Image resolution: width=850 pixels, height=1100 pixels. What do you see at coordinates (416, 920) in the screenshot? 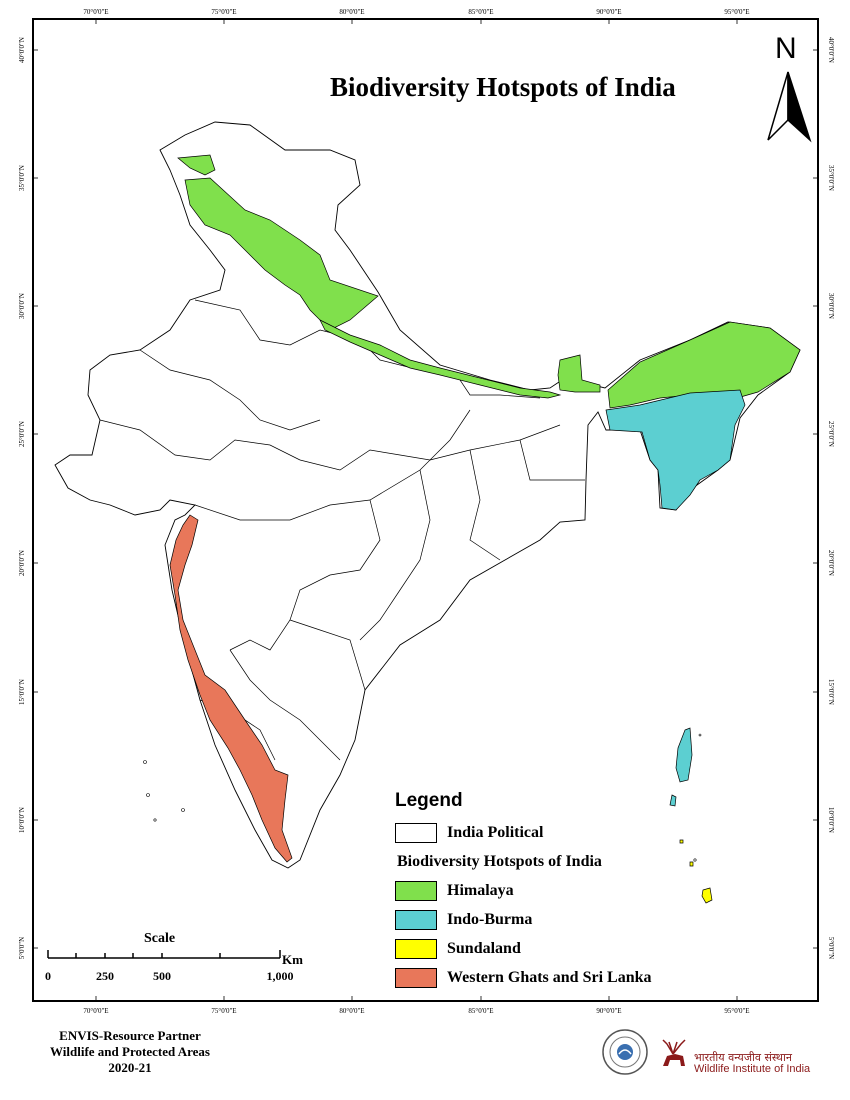
I see `legend-swatch-indo-burma` at bounding box center [416, 920].